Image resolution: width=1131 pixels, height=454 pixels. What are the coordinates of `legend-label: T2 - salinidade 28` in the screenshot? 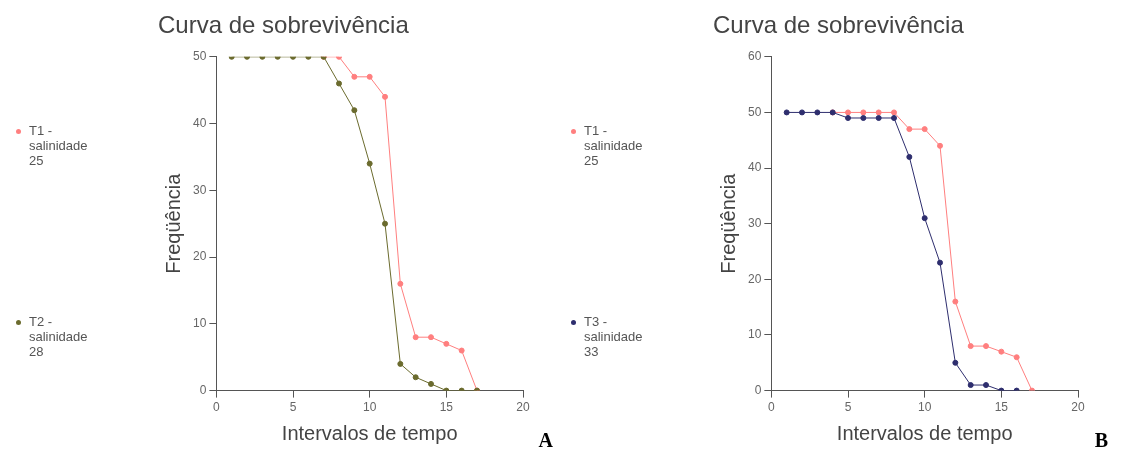 It's located at (59, 336).